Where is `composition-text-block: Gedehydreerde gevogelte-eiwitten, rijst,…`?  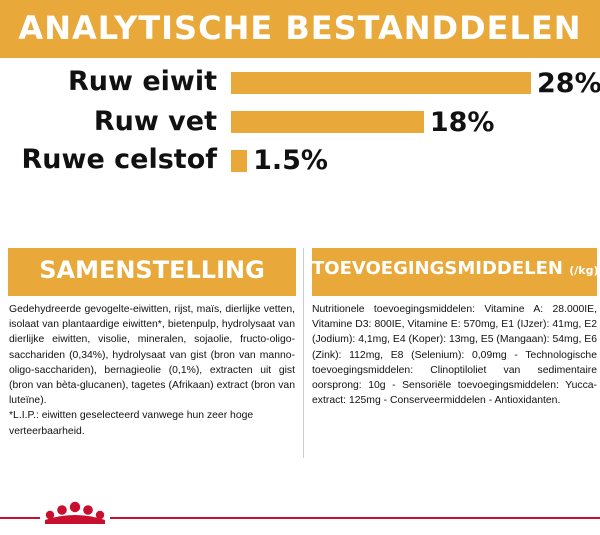 composition-text-block: Gedehydreerde gevogelte-eiwitten, rijst,… is located at coordinates (152, 370).